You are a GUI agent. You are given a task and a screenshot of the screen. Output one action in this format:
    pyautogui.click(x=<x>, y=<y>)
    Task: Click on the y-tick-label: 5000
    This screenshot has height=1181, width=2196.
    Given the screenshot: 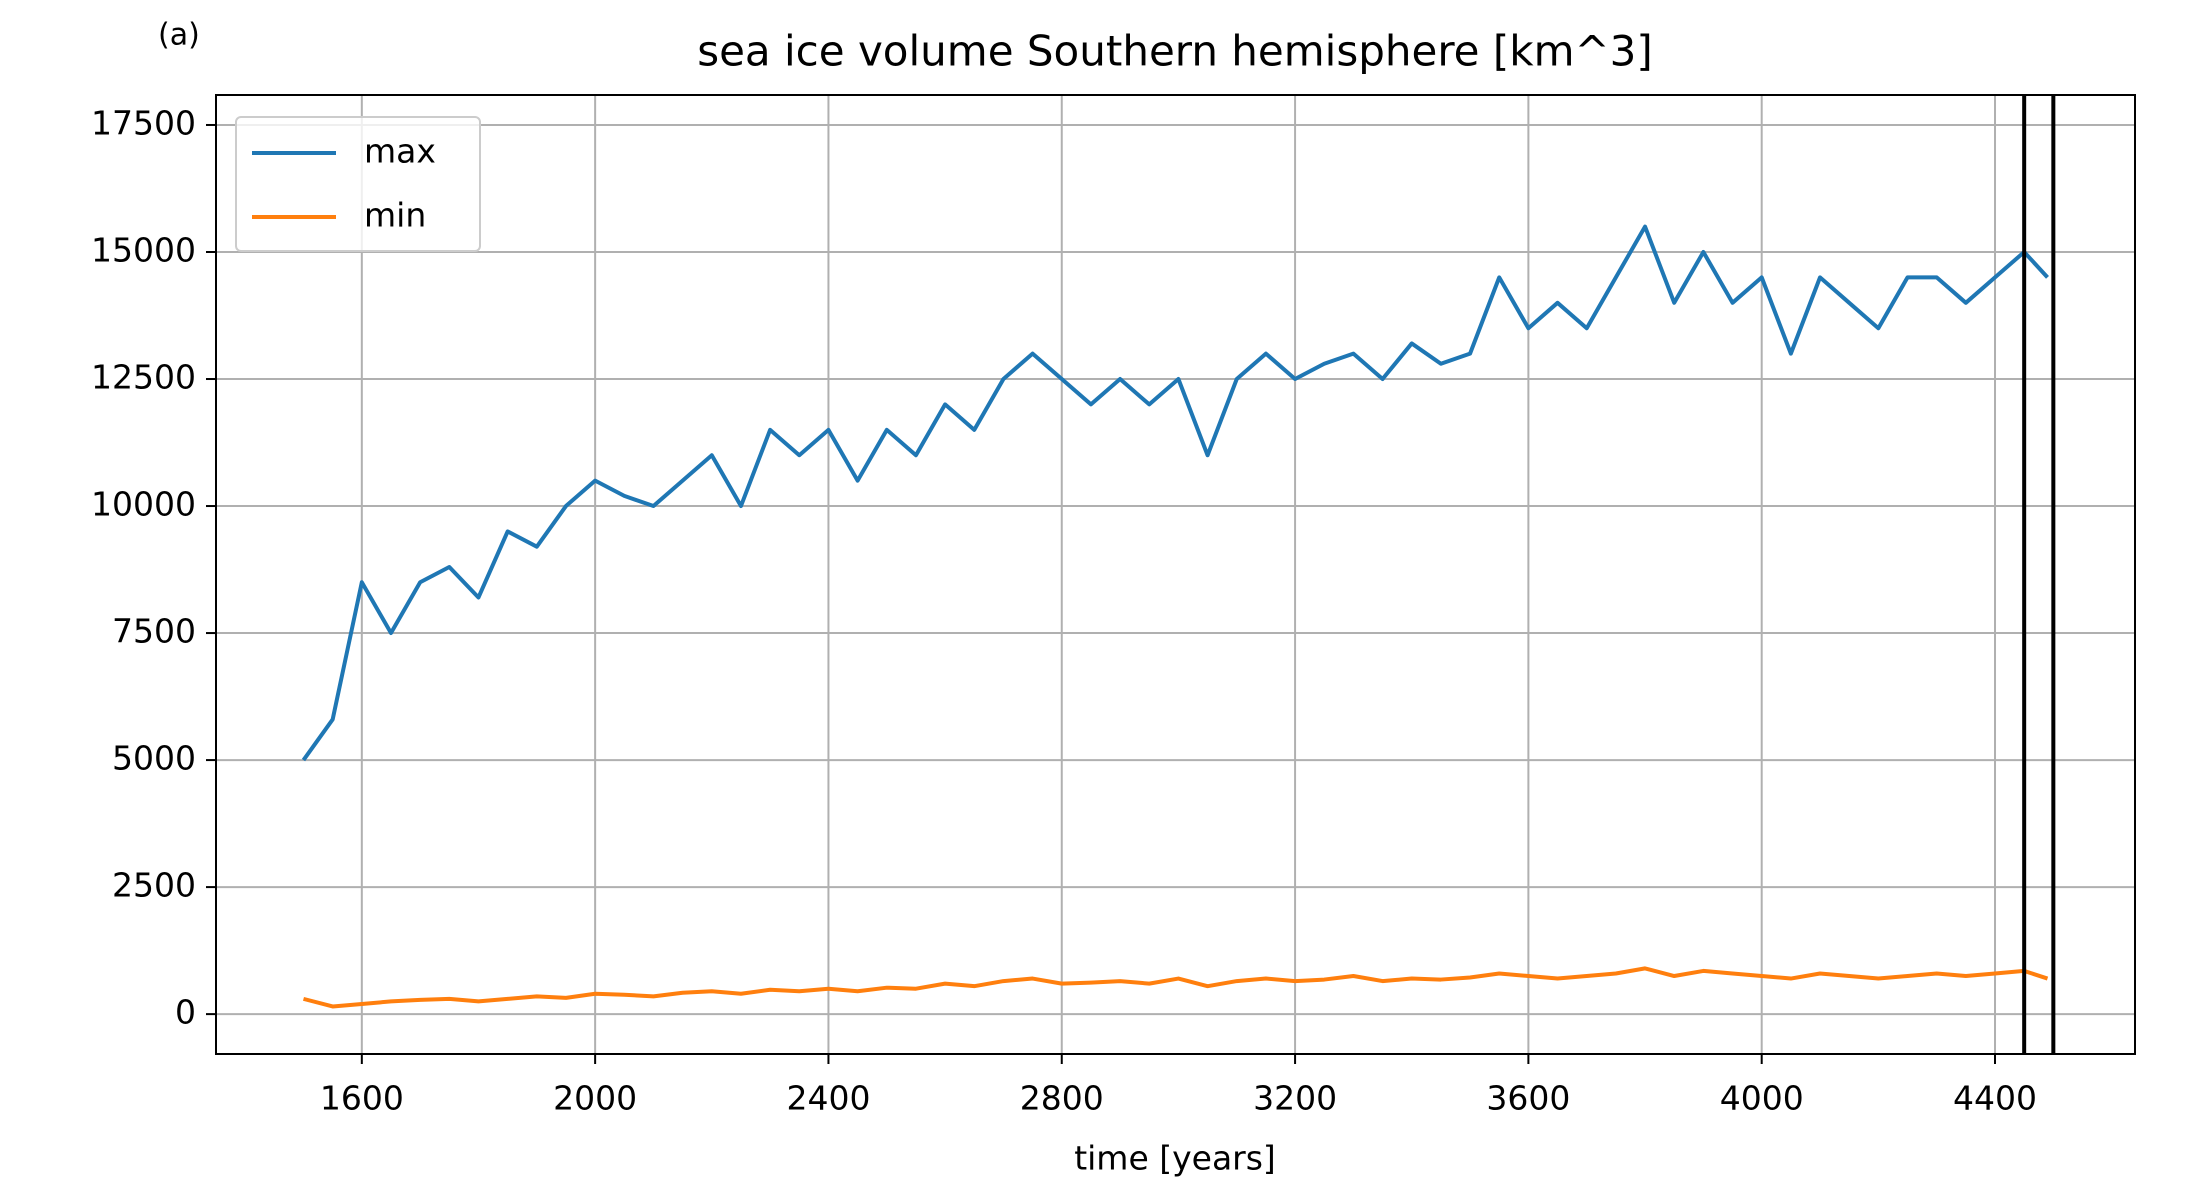 What is the action you would take?
    pyautogui.click(x=154, y=758)
    